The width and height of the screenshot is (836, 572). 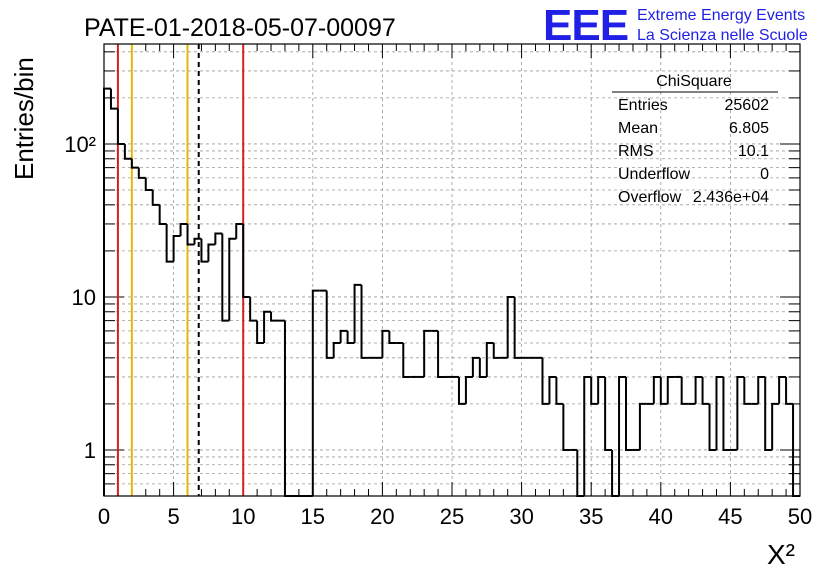 I want to click on stats-value: 0, so click(x=764, y=174).